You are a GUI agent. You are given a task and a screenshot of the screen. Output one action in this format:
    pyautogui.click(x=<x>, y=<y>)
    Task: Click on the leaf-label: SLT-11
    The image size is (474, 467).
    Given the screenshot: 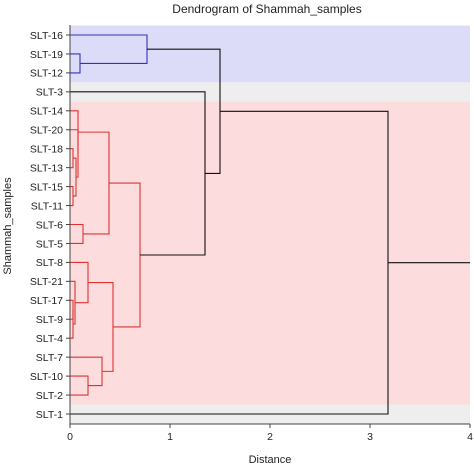 What is the action you would take?
    pyautogui.click(x=47, y=206)
    